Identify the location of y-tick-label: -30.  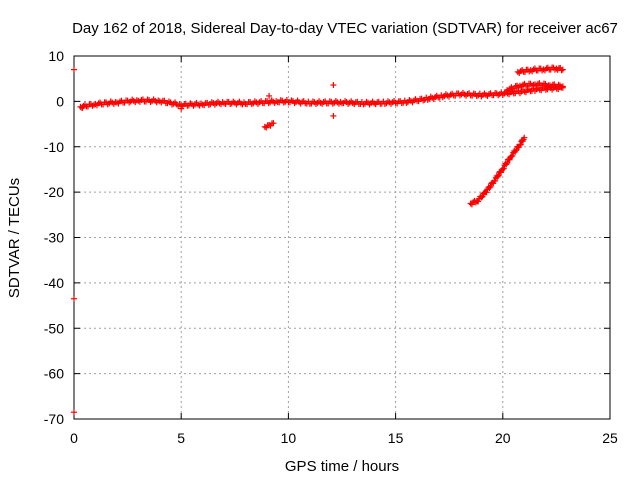
(54, 238).